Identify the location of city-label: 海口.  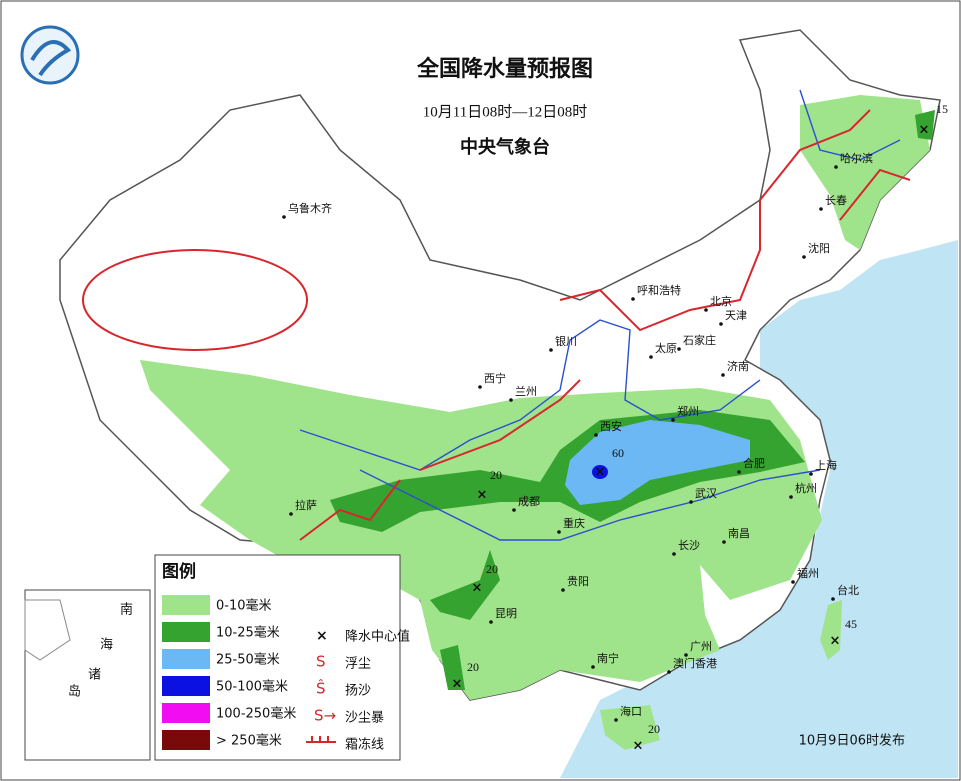
(631, 711).